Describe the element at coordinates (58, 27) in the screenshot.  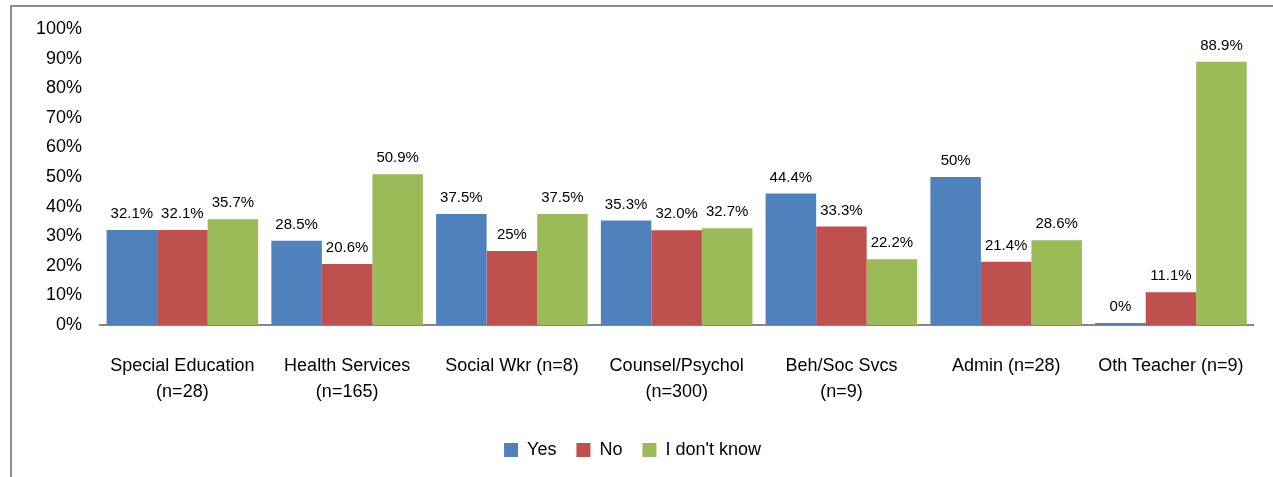
I see `y-tick-label: 100%` at that location.